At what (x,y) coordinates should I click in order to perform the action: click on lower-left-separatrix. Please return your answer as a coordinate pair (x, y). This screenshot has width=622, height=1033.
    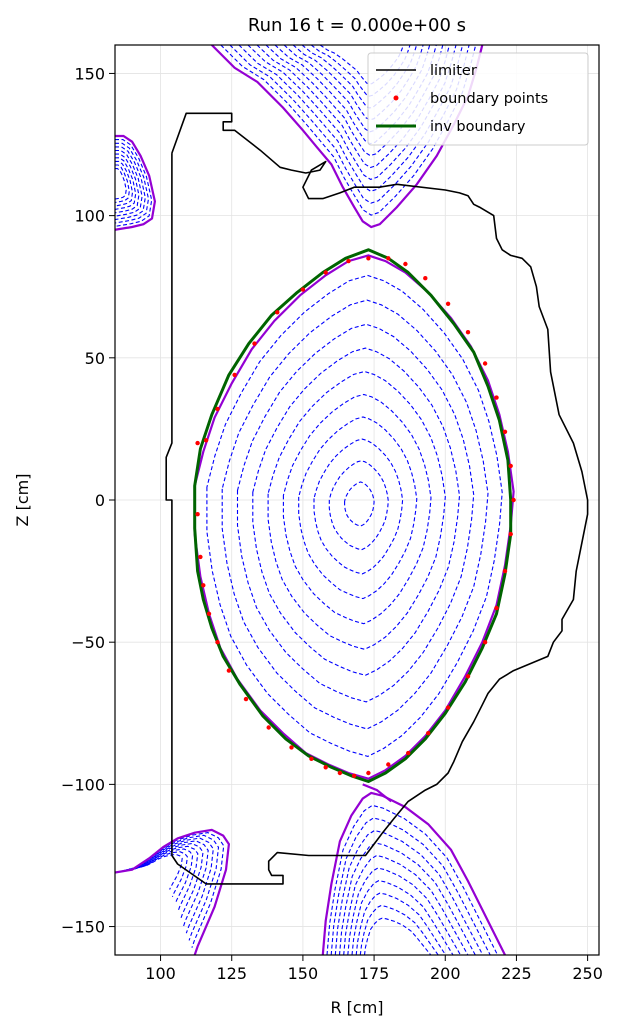
    Looking at the image, I should click on (173, 891).